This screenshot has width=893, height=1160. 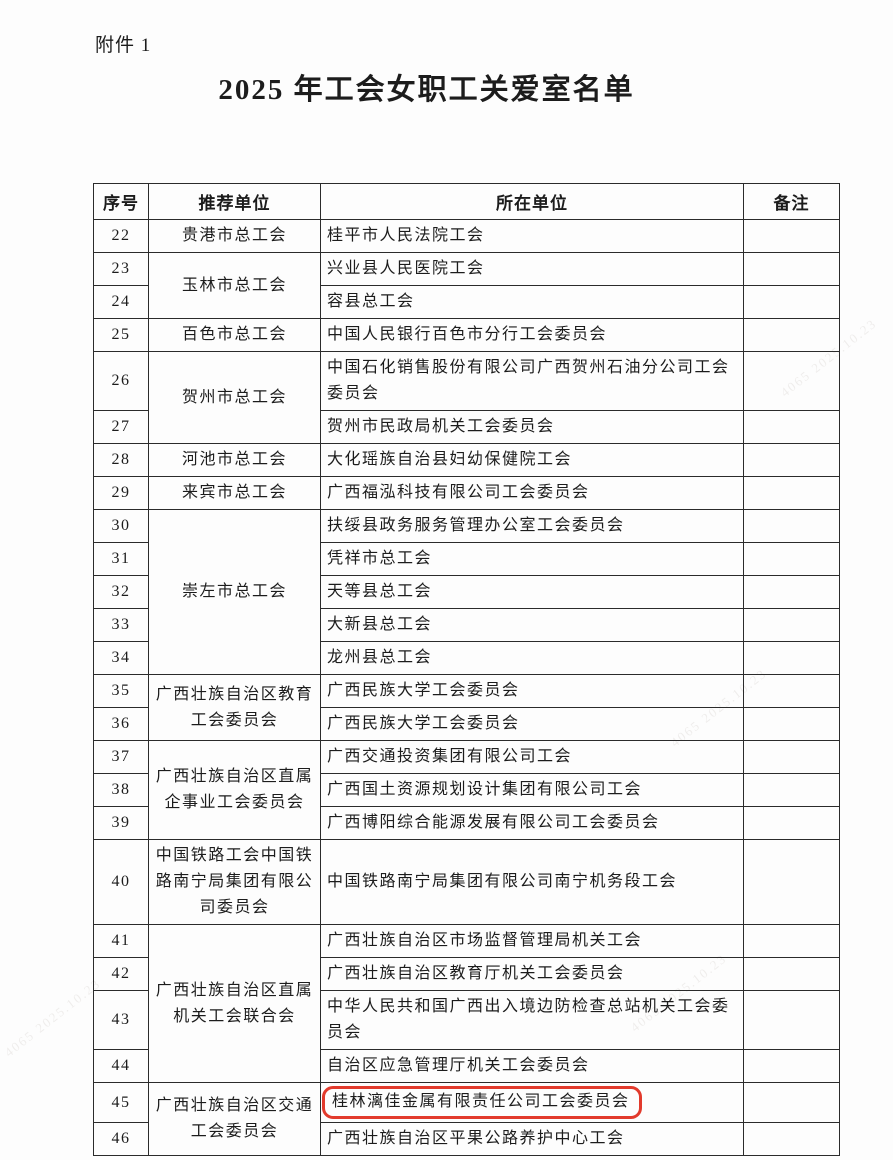 I want to click on cell-located-unit: 扶绥县政务服务管理办公室工会委员会, so click(x=532, y=526).